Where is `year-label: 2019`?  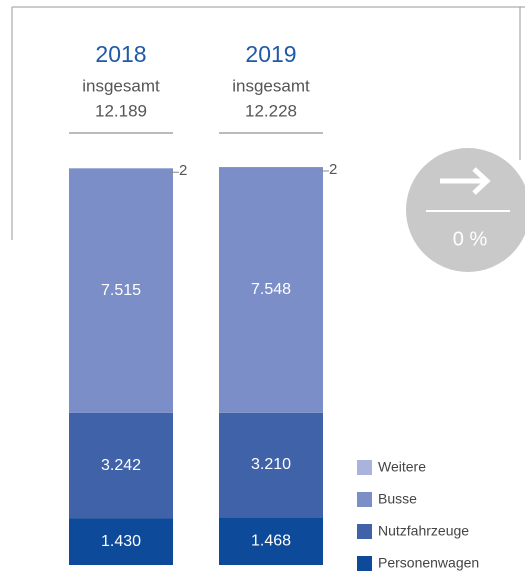 year-label: 2019 is located at coordinates (270, 54).